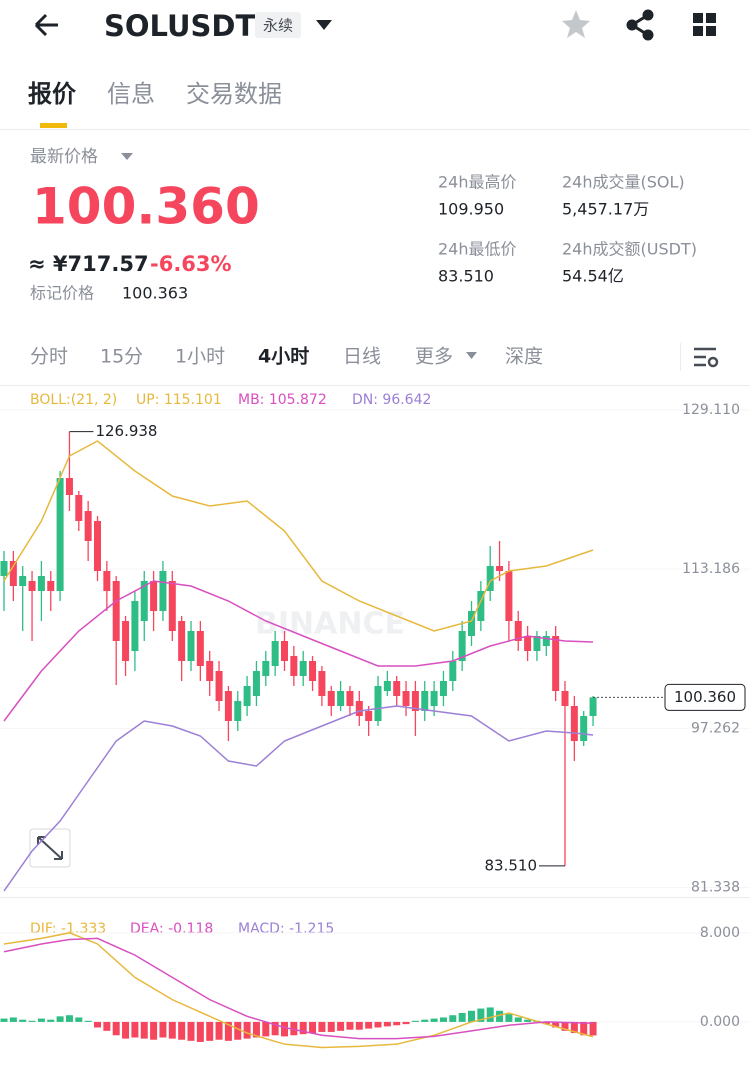  What do you see at coordinates (640, 25) in the screenshot?
I see `share-icon` at bounding box center [640, 25].